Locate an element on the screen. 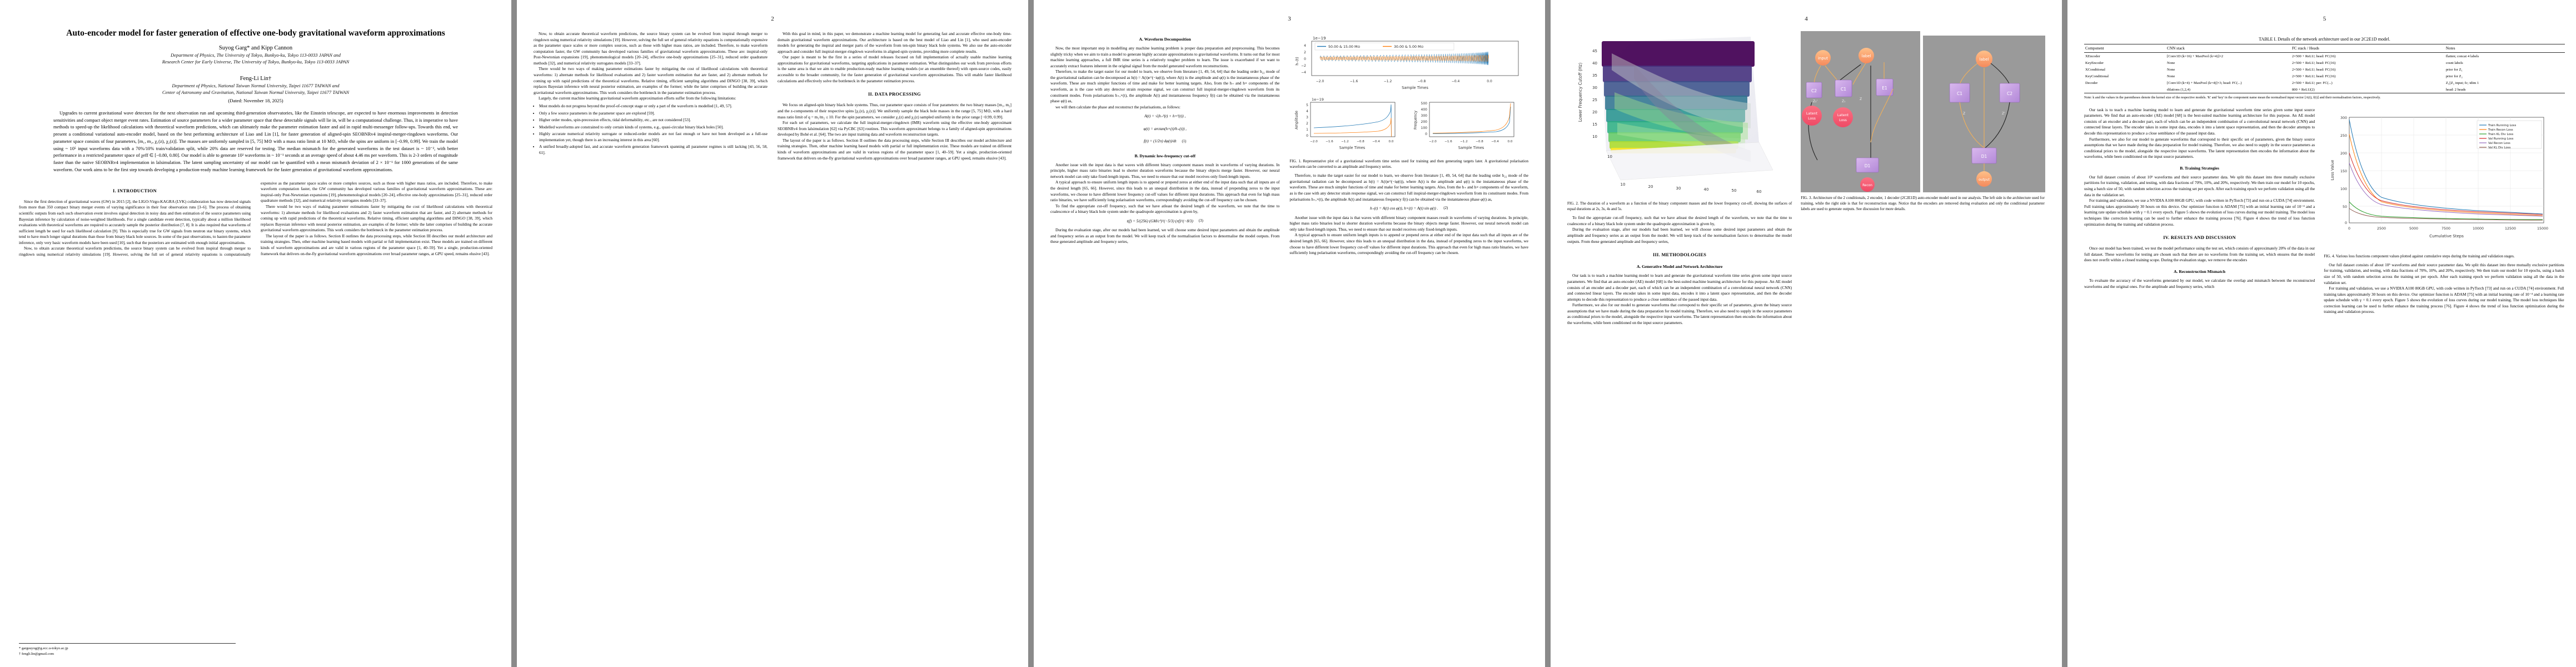  cell: [Conv1D (k=16) + MaxPool (k=4)]×2 is located at coordinates (2195, 56).